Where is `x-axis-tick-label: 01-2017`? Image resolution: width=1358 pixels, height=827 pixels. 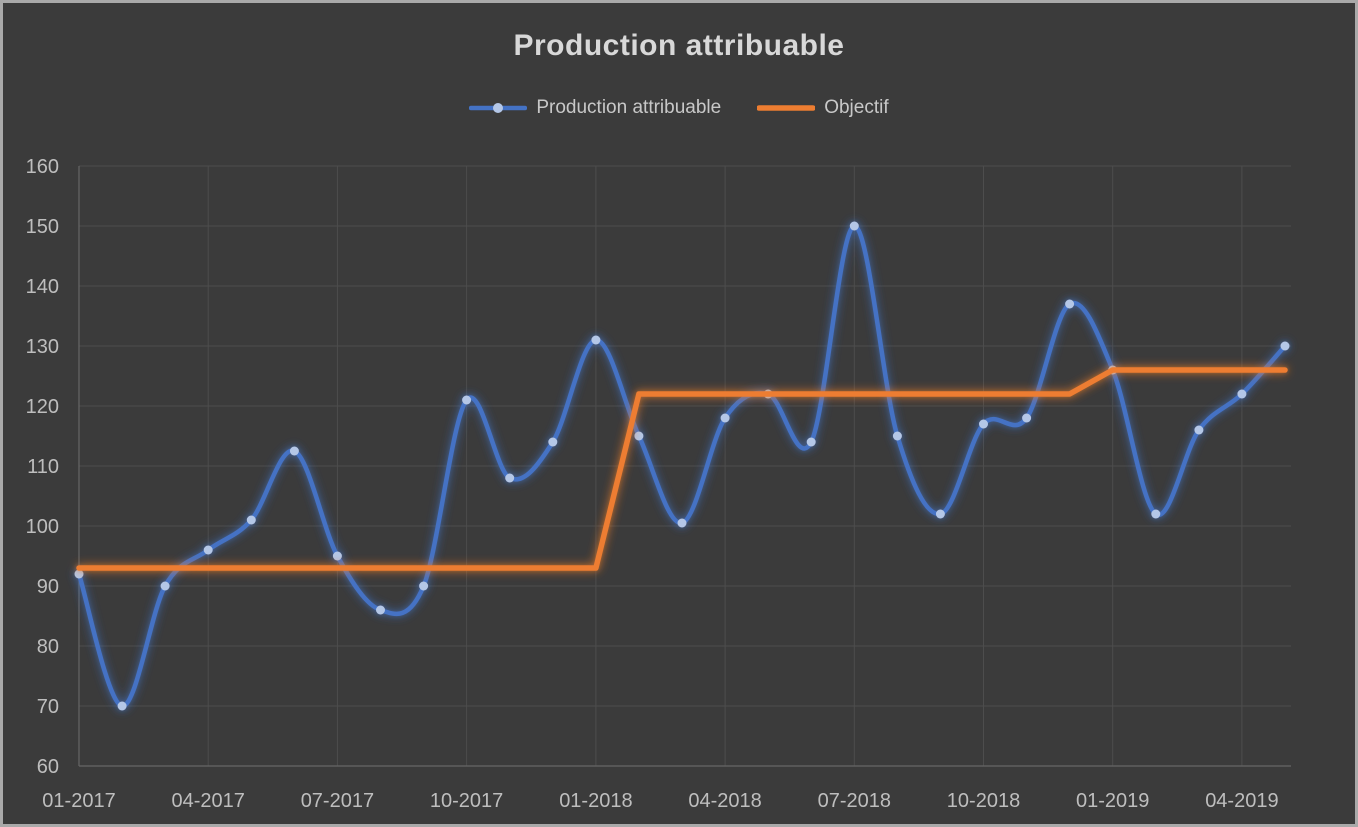 x-axis-tick-label: 01-2017 is located at coordinates (78, 801).